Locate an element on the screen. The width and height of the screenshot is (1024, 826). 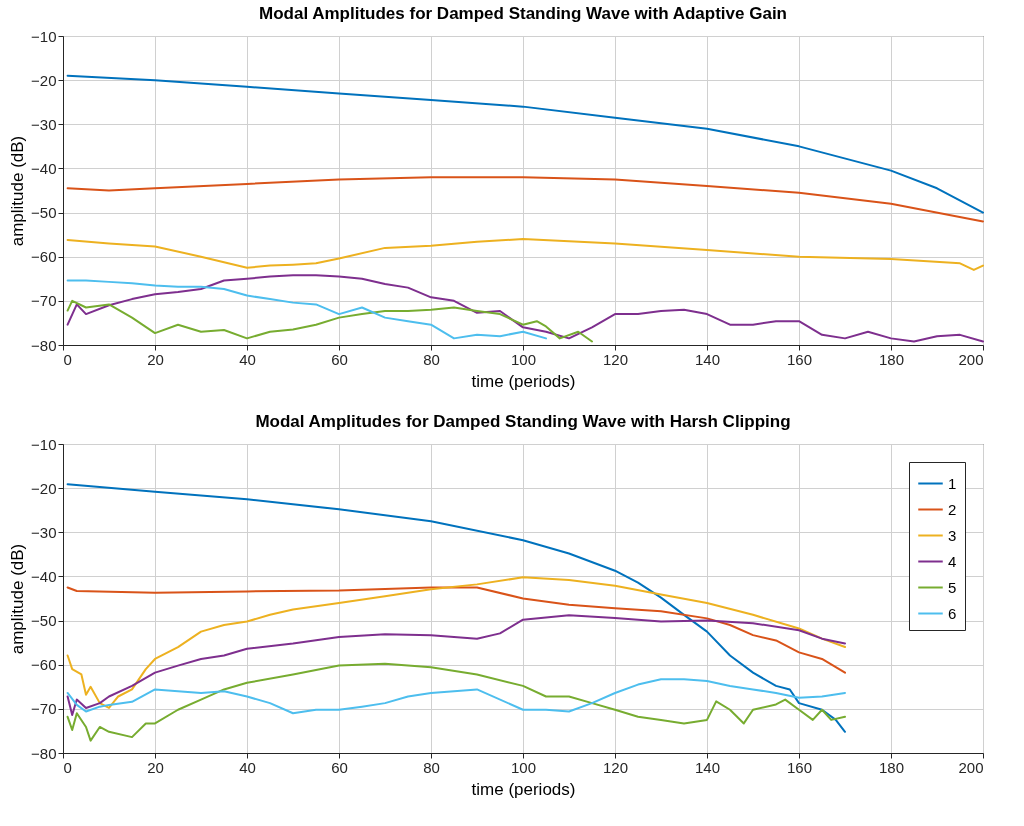
legend-label: 6 is located at coordinates (952, 613).